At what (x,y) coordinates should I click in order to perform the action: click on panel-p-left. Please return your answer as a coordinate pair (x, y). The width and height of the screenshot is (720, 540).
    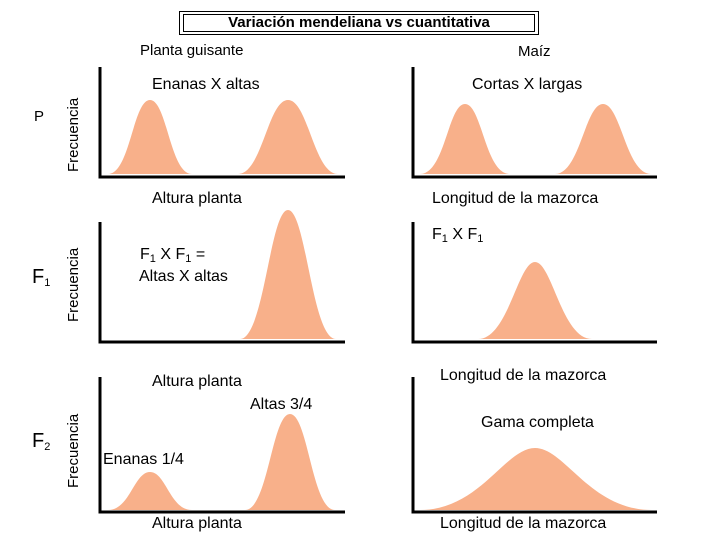
    Looking at the image, I should click on (221, 123).